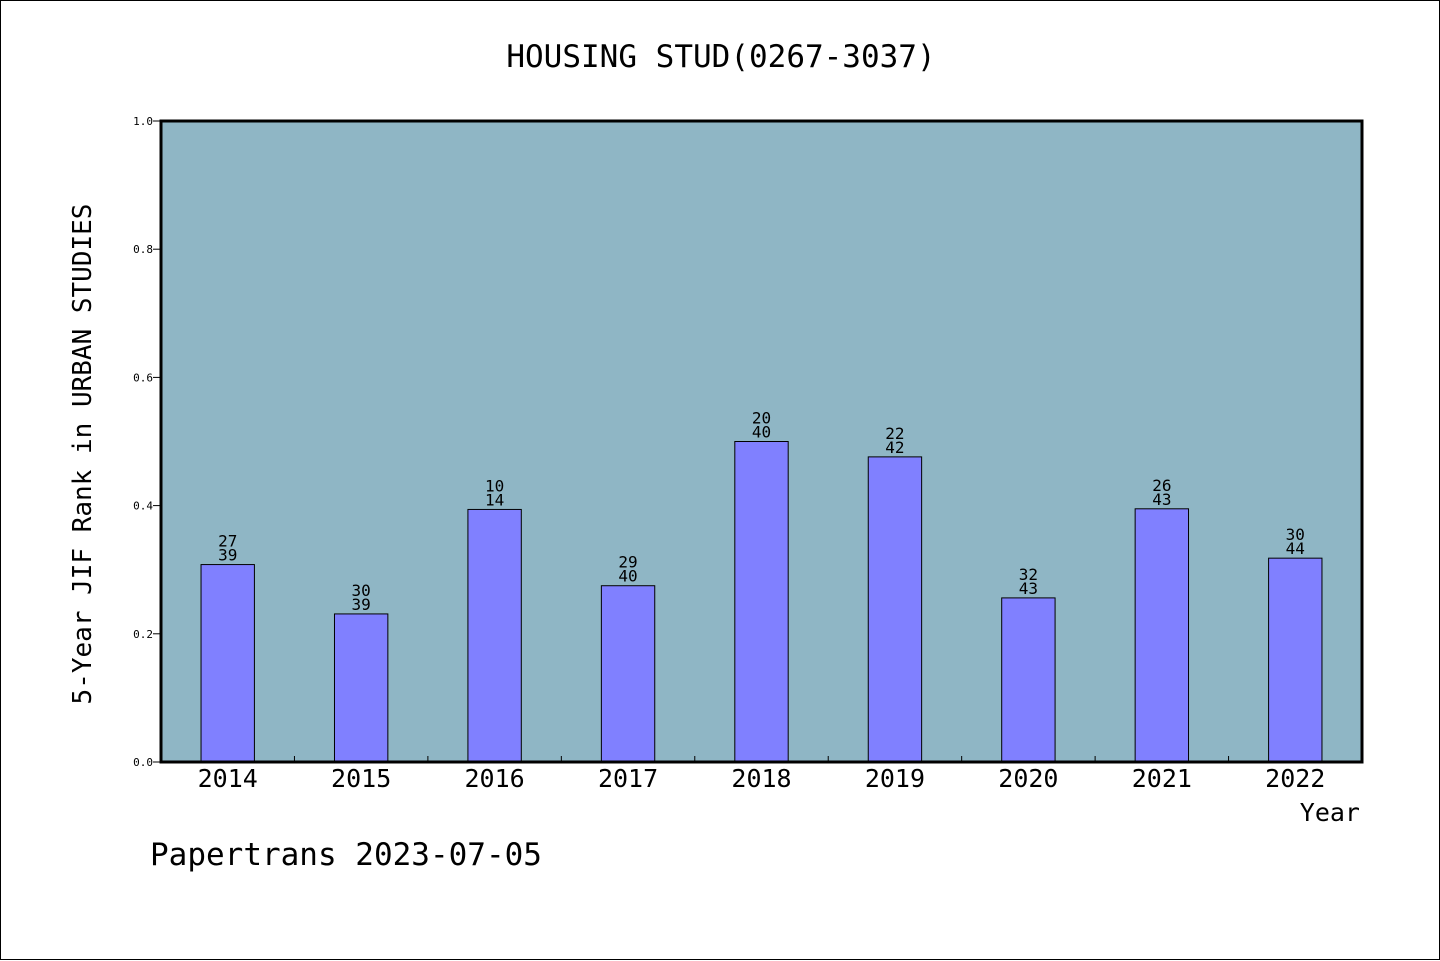  What do you see at coordinates (227, 555) in the screenshot?
I see `bar-total-label-2014: 39` at bounding box center [227, 555].